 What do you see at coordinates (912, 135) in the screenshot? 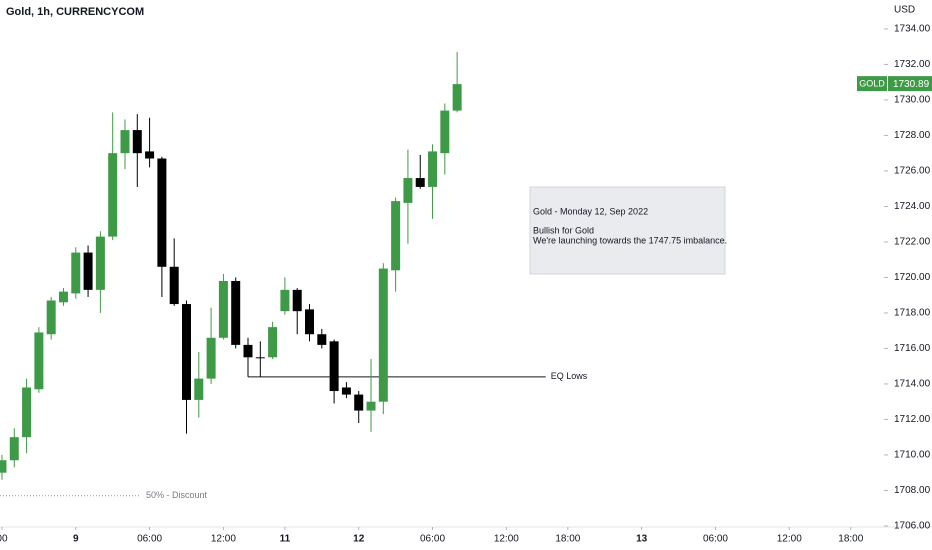
I see `y-tick-label: 1728.00` at bounding box center [912, 135].